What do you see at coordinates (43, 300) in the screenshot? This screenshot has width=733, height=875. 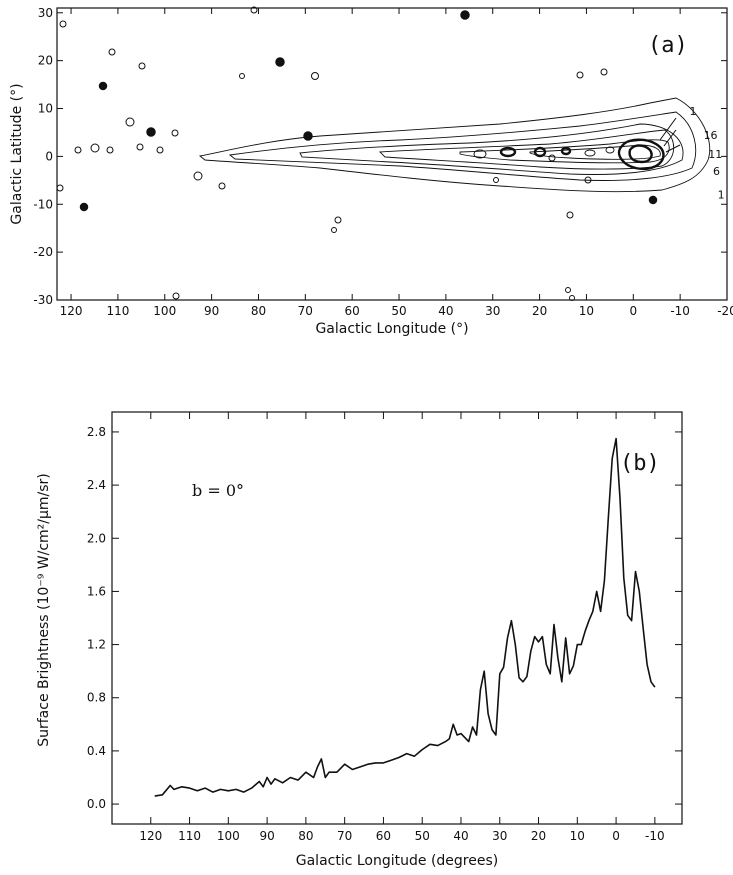 I see `contour-y-tick-label: -30` at bounding box center [43, 300].